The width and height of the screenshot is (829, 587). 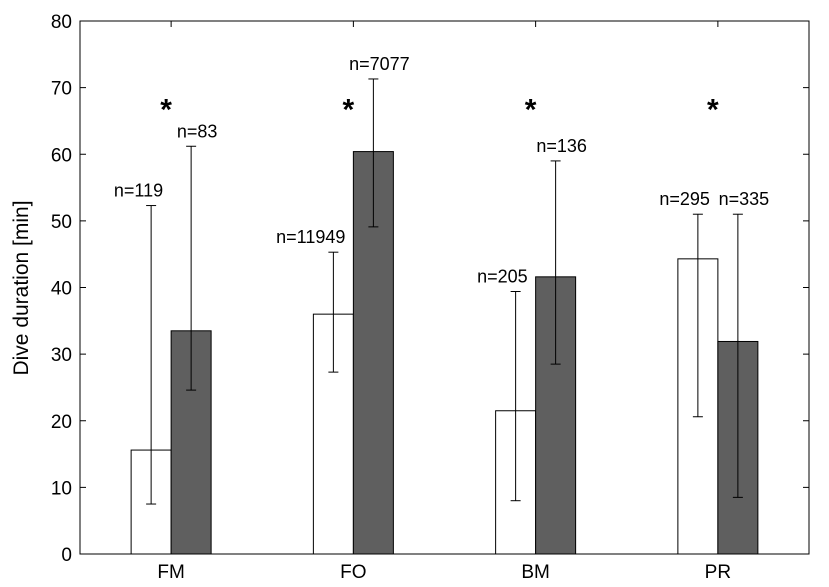 I want to click on x-tick-label: FM, so click(x=170, y=572).